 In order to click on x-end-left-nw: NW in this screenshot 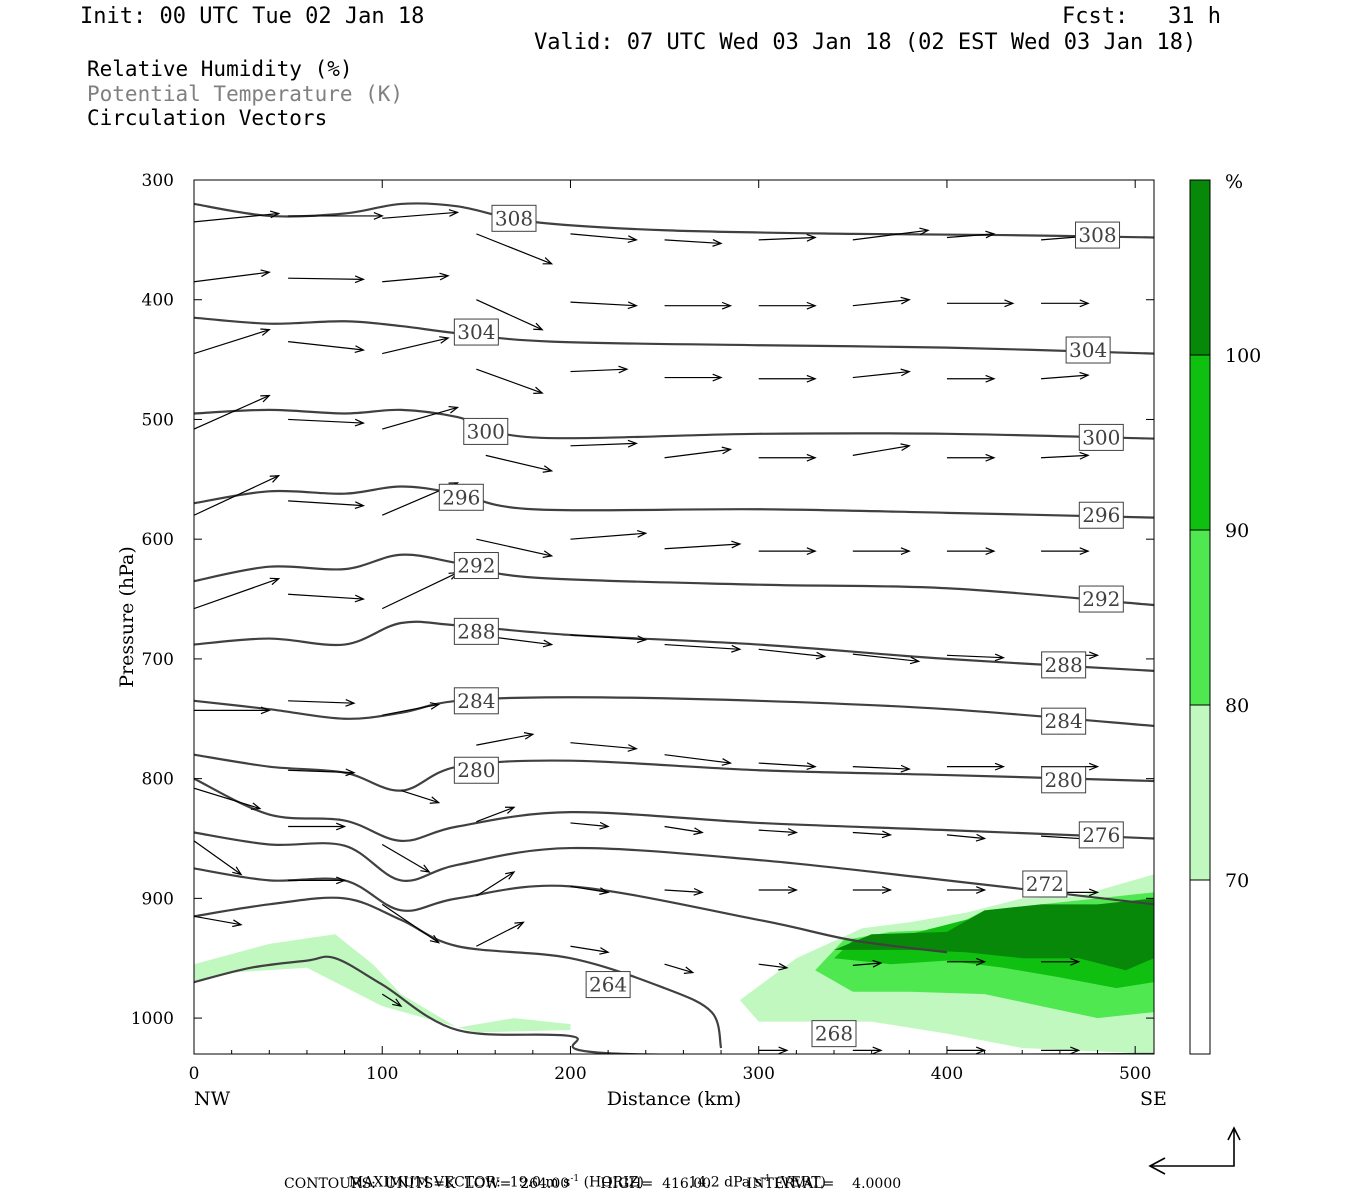, I will do `click(212, 1099)`.